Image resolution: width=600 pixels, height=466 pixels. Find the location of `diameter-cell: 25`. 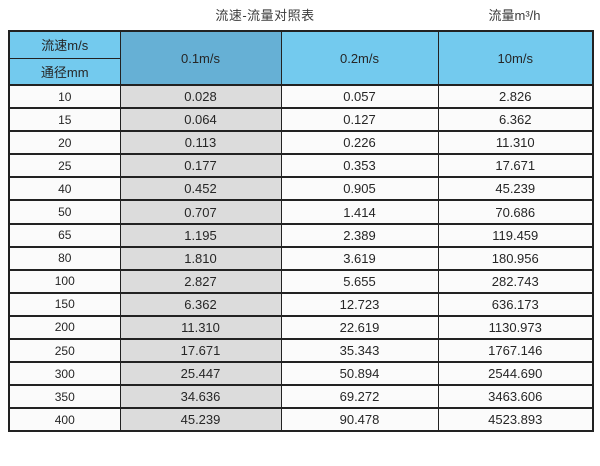

diameter-cell: 25 is located at coordinates (64, 166).